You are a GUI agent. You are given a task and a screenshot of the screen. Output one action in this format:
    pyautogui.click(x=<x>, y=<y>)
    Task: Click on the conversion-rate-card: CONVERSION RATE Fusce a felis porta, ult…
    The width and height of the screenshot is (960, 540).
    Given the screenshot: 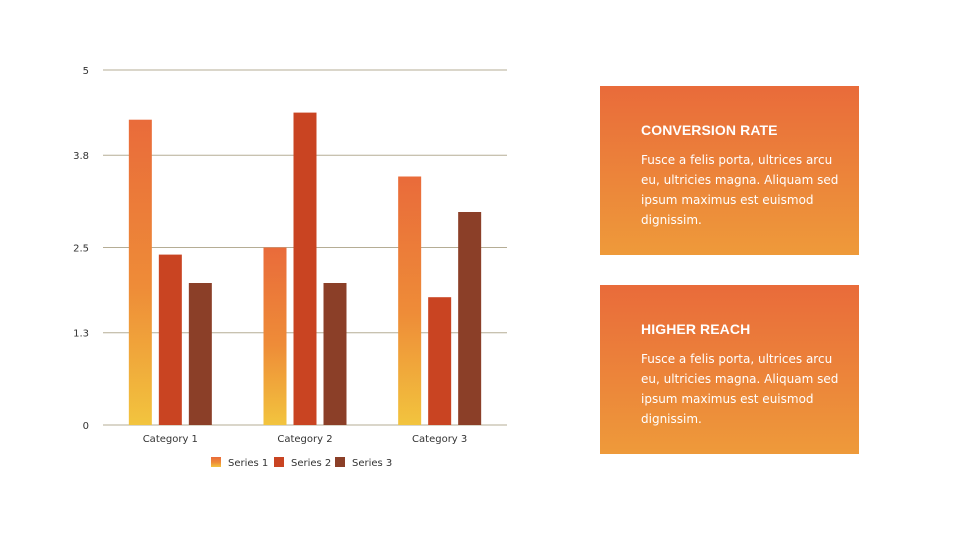 What is the action you would take?
    pyautogui.click(x=729, y=170)
    